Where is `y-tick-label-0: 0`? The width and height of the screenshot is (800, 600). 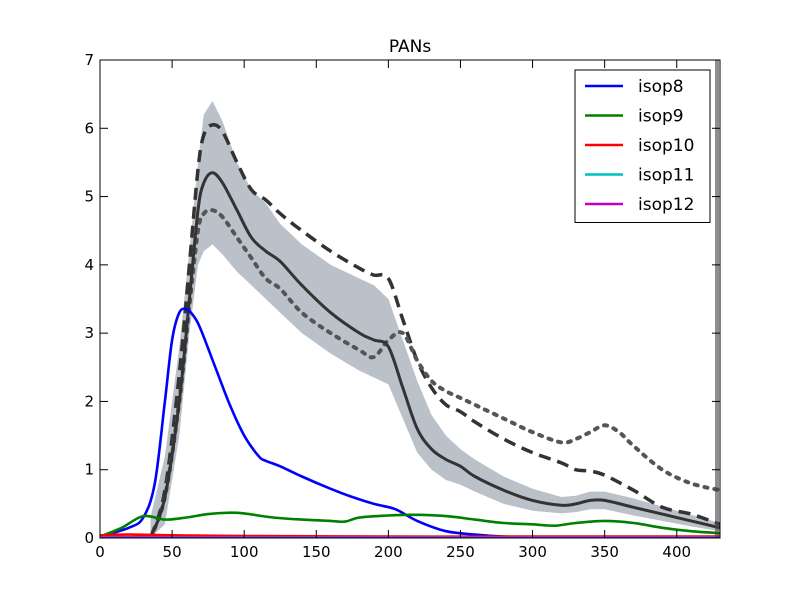
y-tick-label-0: 0 is located at coordinates (89, 538).